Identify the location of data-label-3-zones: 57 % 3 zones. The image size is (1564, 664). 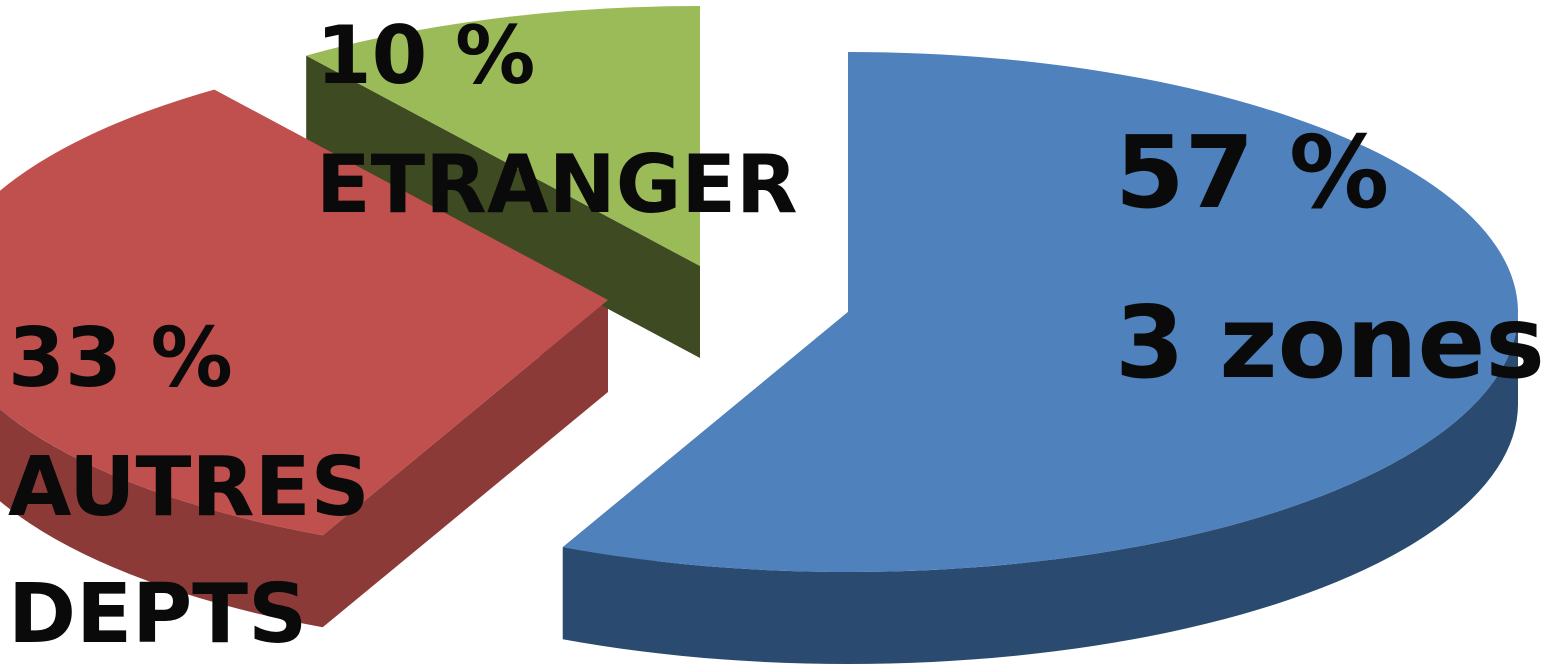
(1330, 257).